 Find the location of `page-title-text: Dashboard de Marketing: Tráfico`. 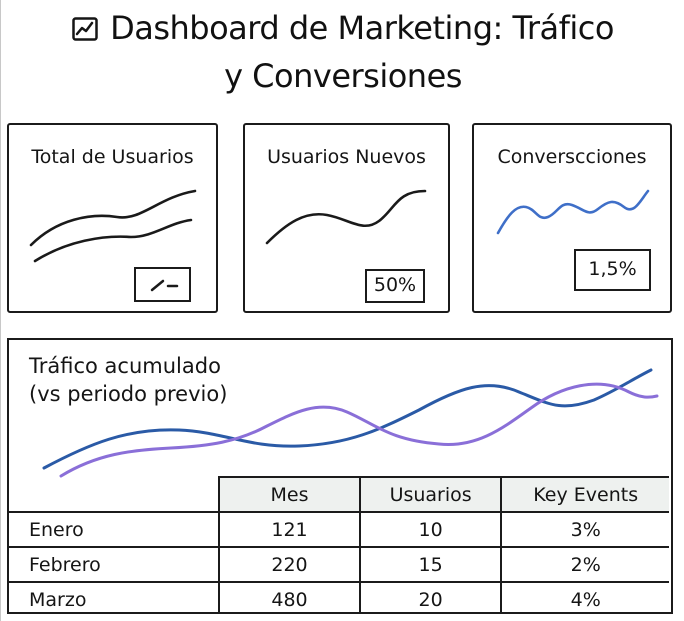

page-title-text: Dashboard de Marketing: Tráfico is located at coordinates (362, 28).